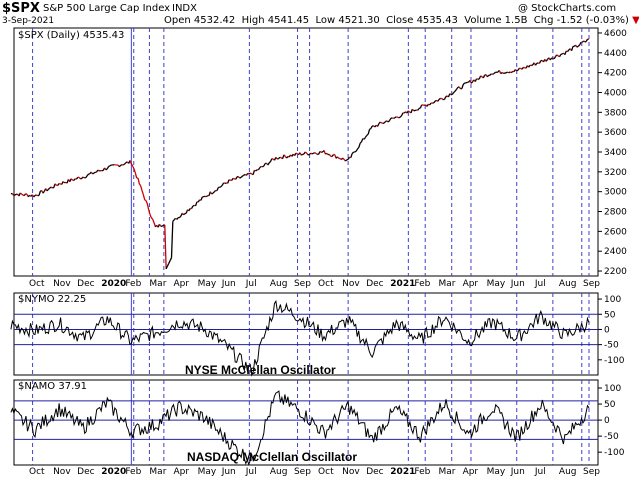 The height and width of the screenshot is (484, 639). Describe the element at coordinates (326, 472) in the screenshot. I see `x-tick-label: Oct` at that location.